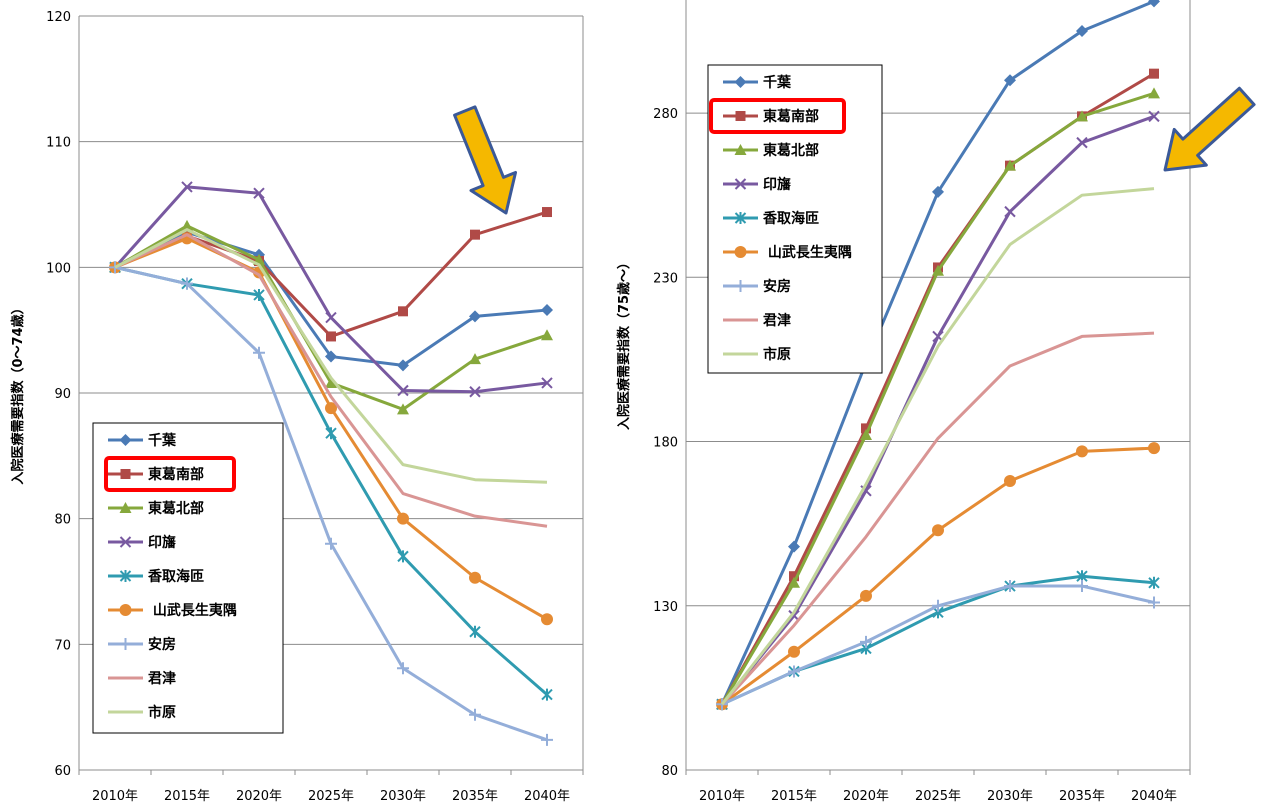 The height and width of the screenshot is (809, 1261). Describe the element at coordinates (58, 17) in the screenshot. I see `y-tick-label: 120` at that location.